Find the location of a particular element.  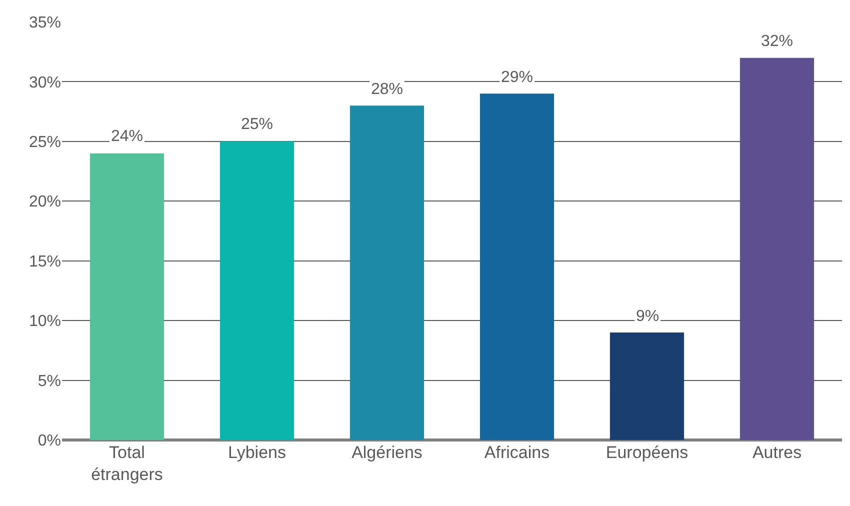

x-tick-label: Total étrangers is located at coordinates (127, 463).